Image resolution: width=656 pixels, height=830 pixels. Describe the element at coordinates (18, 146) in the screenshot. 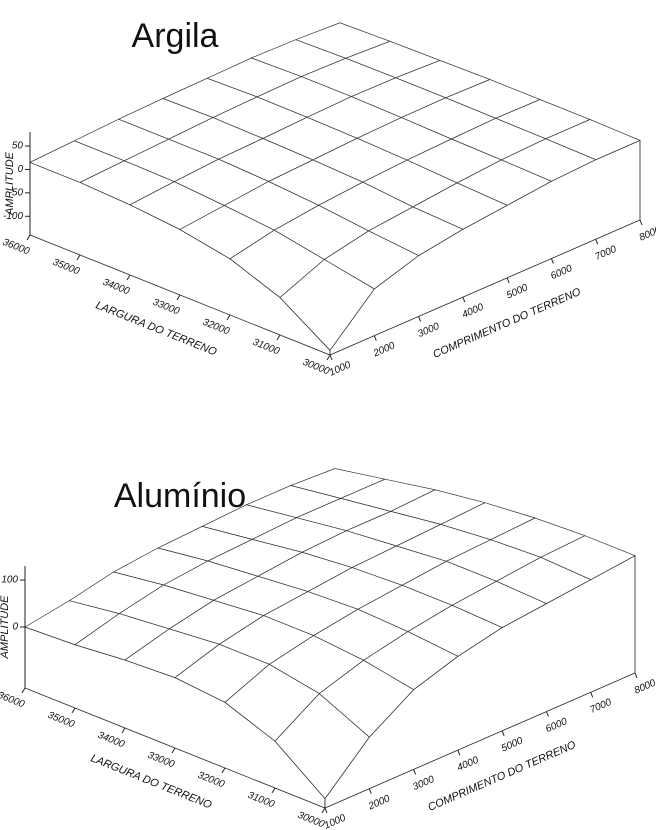

I see `z-tick-label: 50` at that location.